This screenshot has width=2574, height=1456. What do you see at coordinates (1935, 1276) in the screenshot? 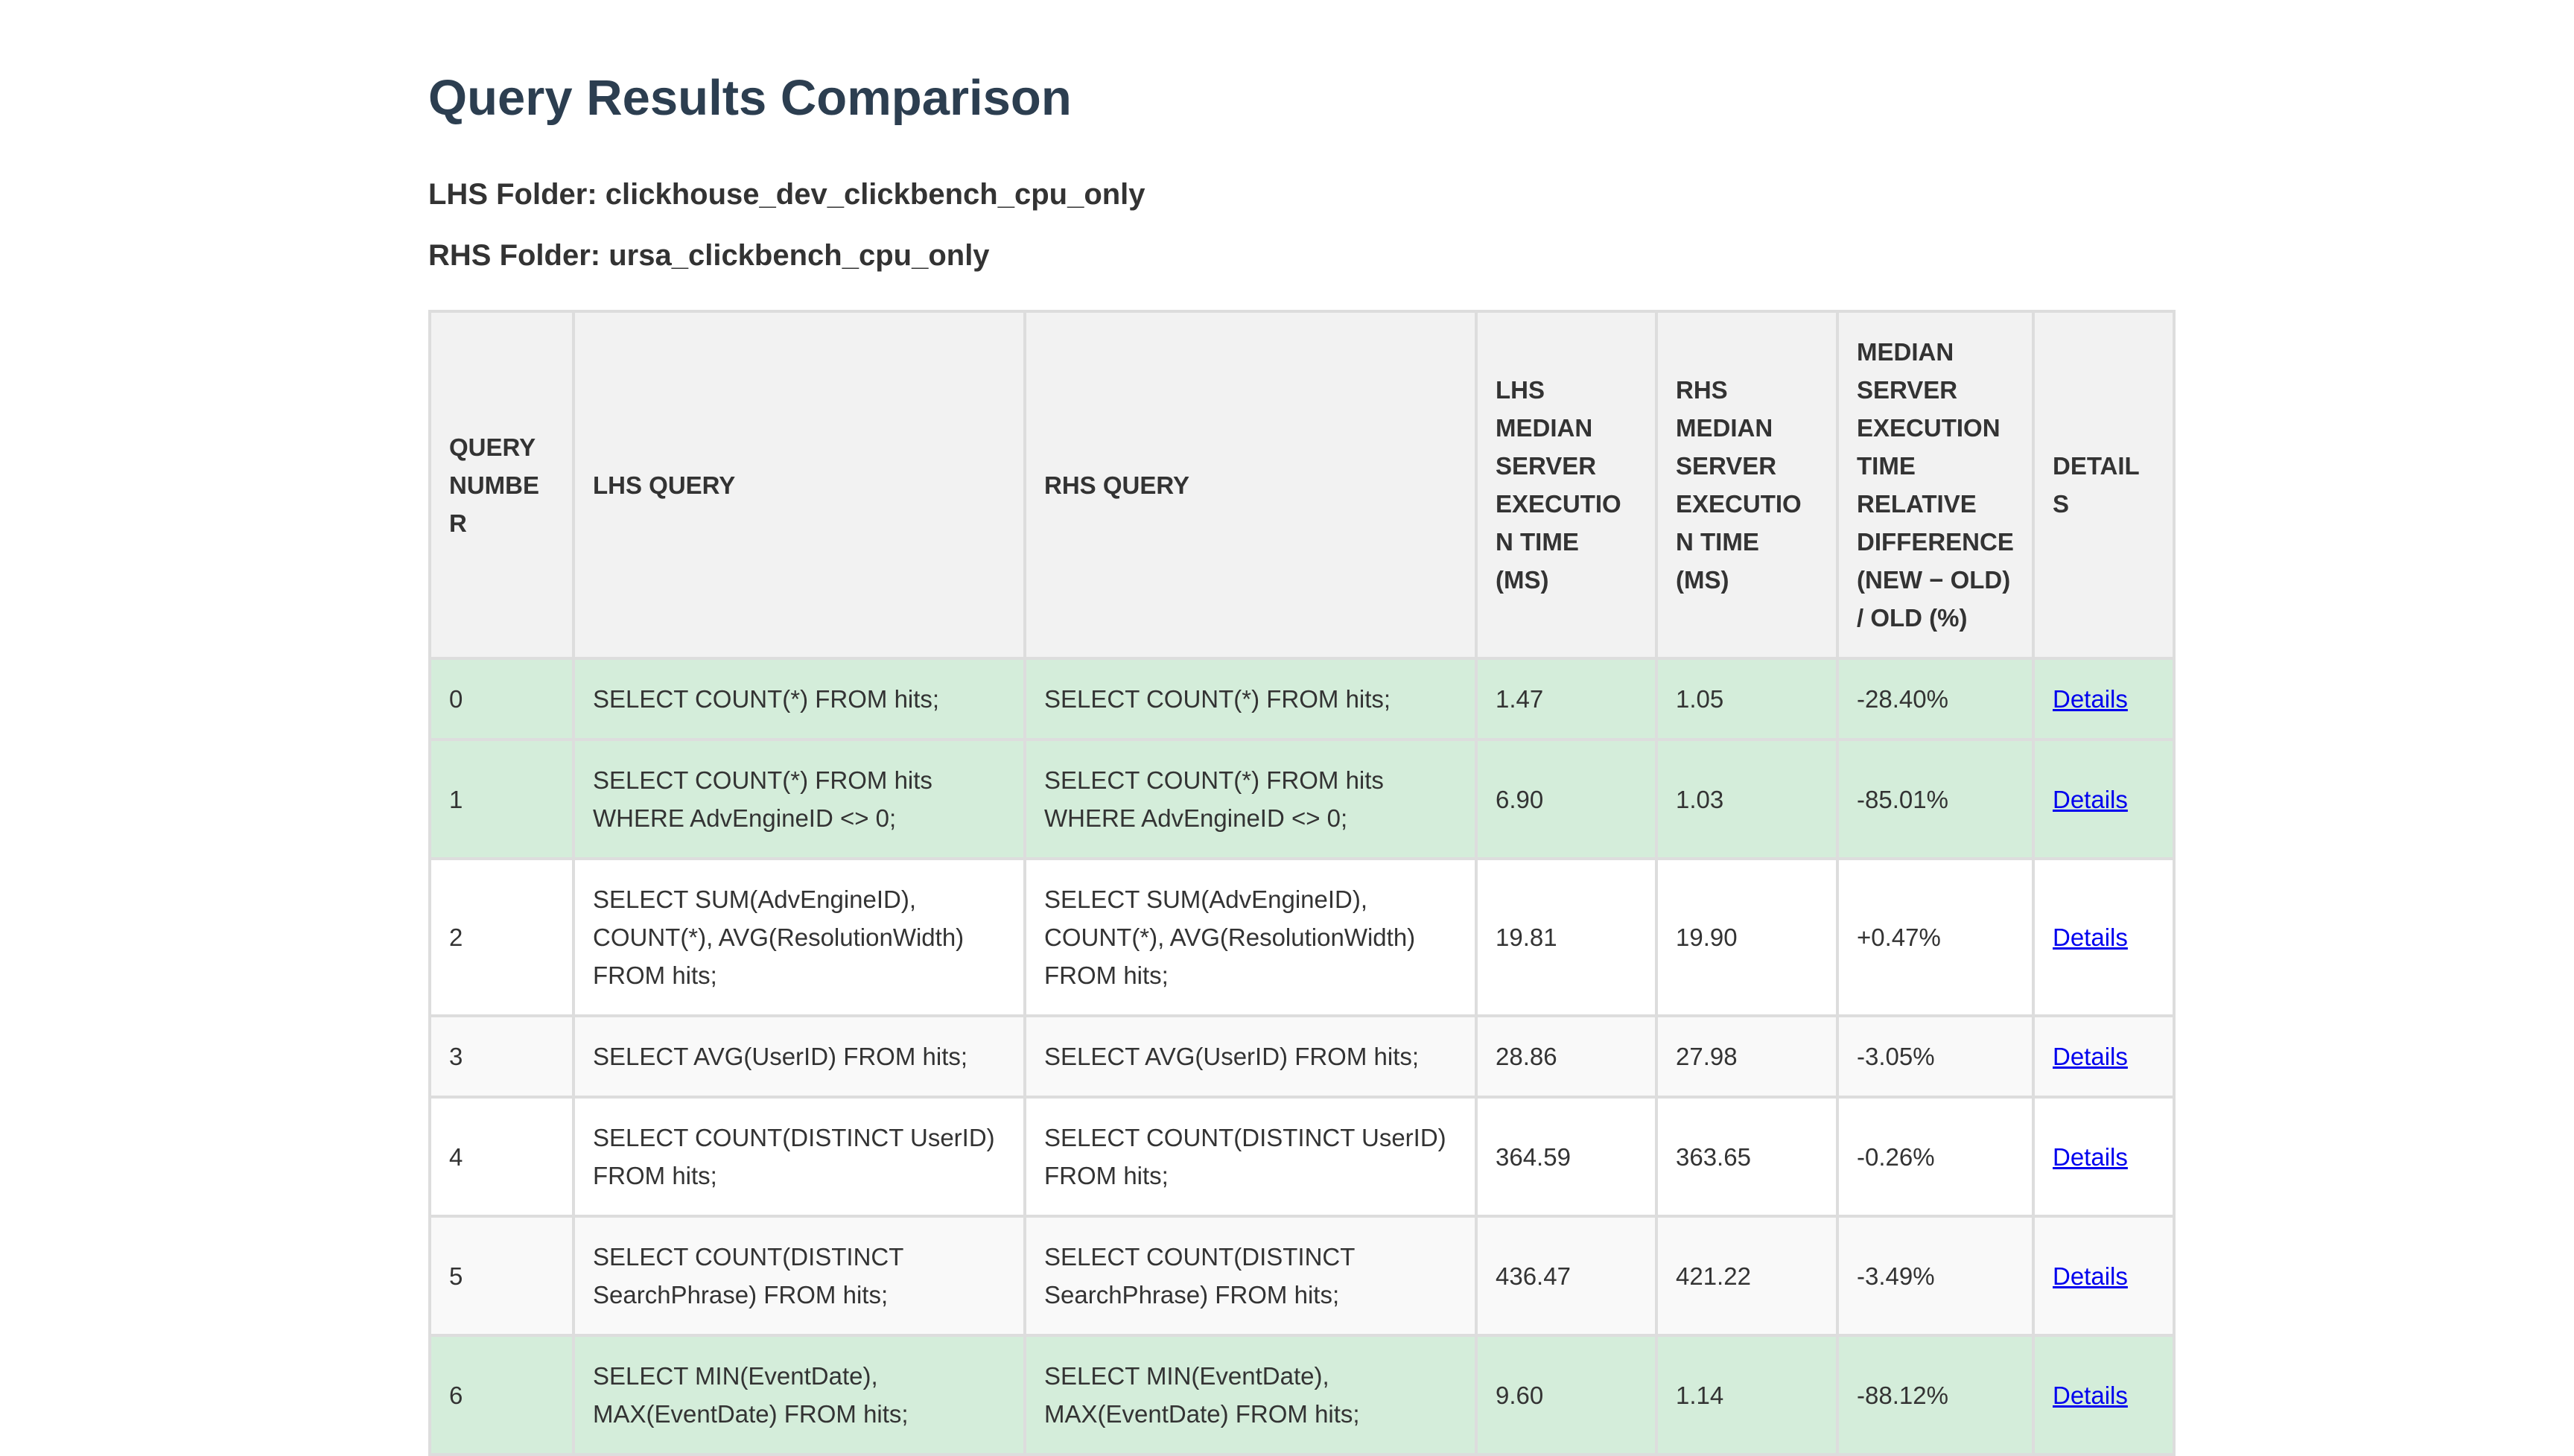
I see `table-cell: -3.49%` at bounding box center [1935, 1276].